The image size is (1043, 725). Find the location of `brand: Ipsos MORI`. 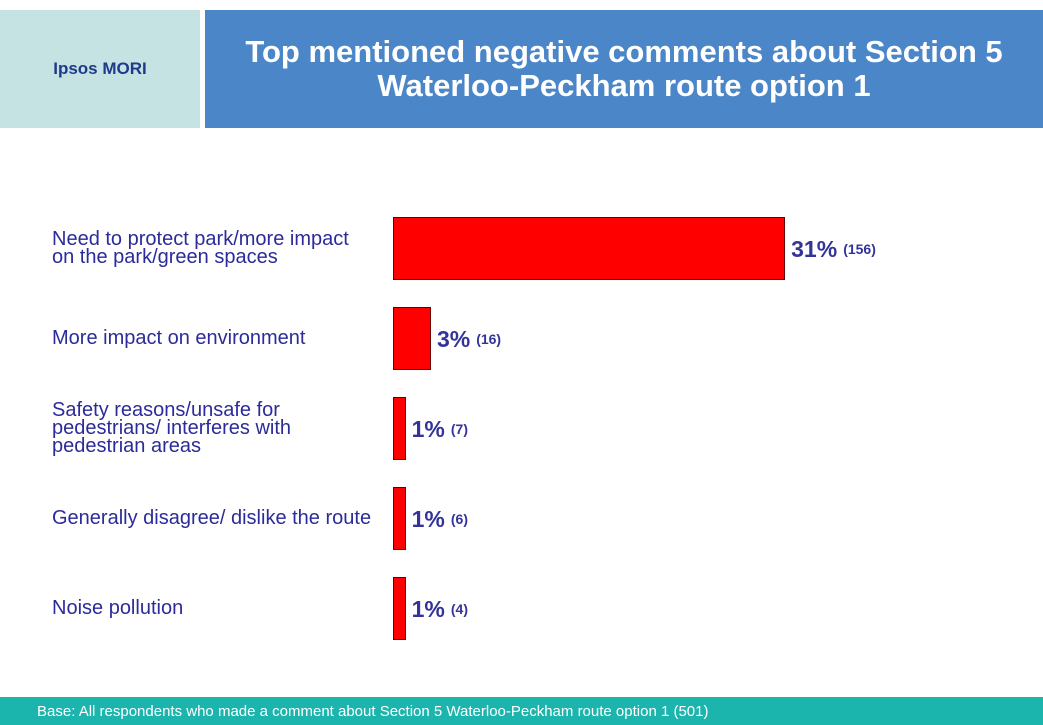

brand: Ipsos MORI is located at coordinates (100, 68).